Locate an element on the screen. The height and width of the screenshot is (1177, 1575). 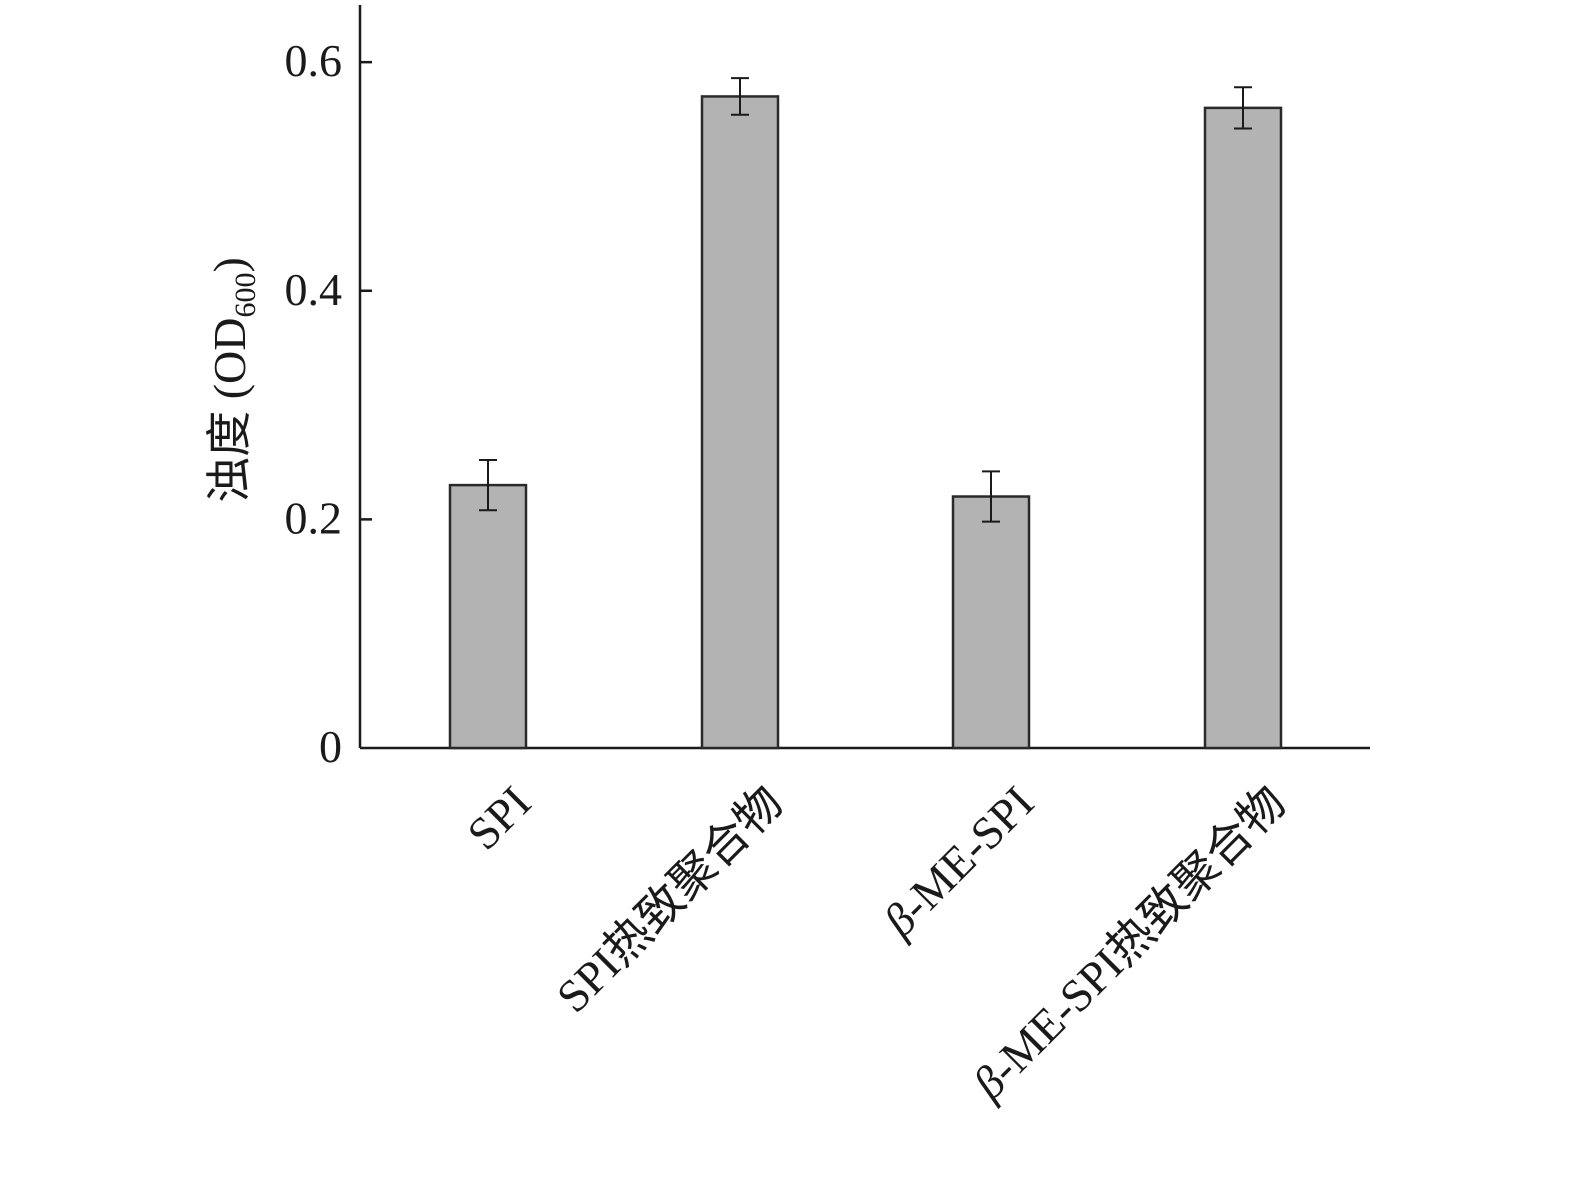
x-category-label: β-ME-SPI is located at coordinates (958, 861).